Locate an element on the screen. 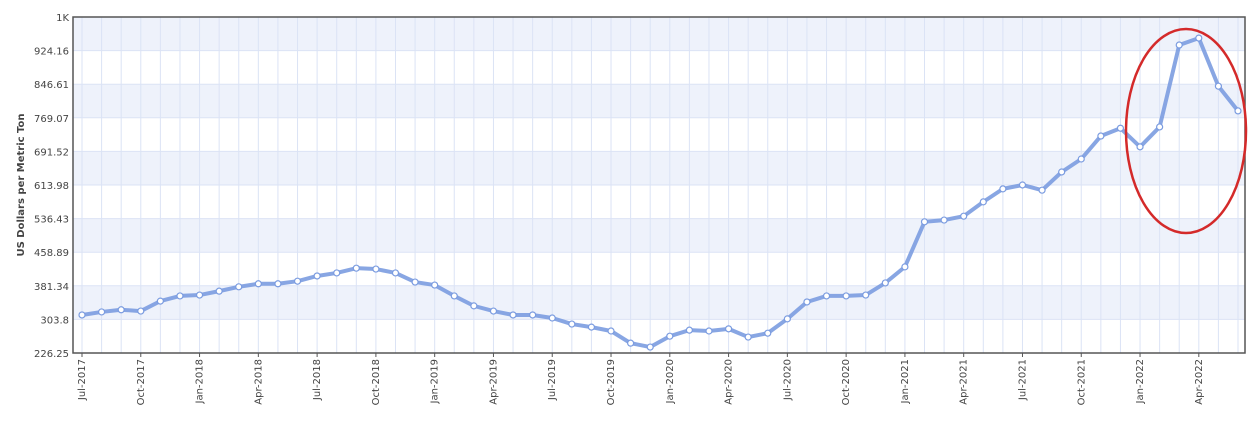 This screenshot has width=1260, height=421. y-tick-label: 691.52 is located at coordinates (51, 152).